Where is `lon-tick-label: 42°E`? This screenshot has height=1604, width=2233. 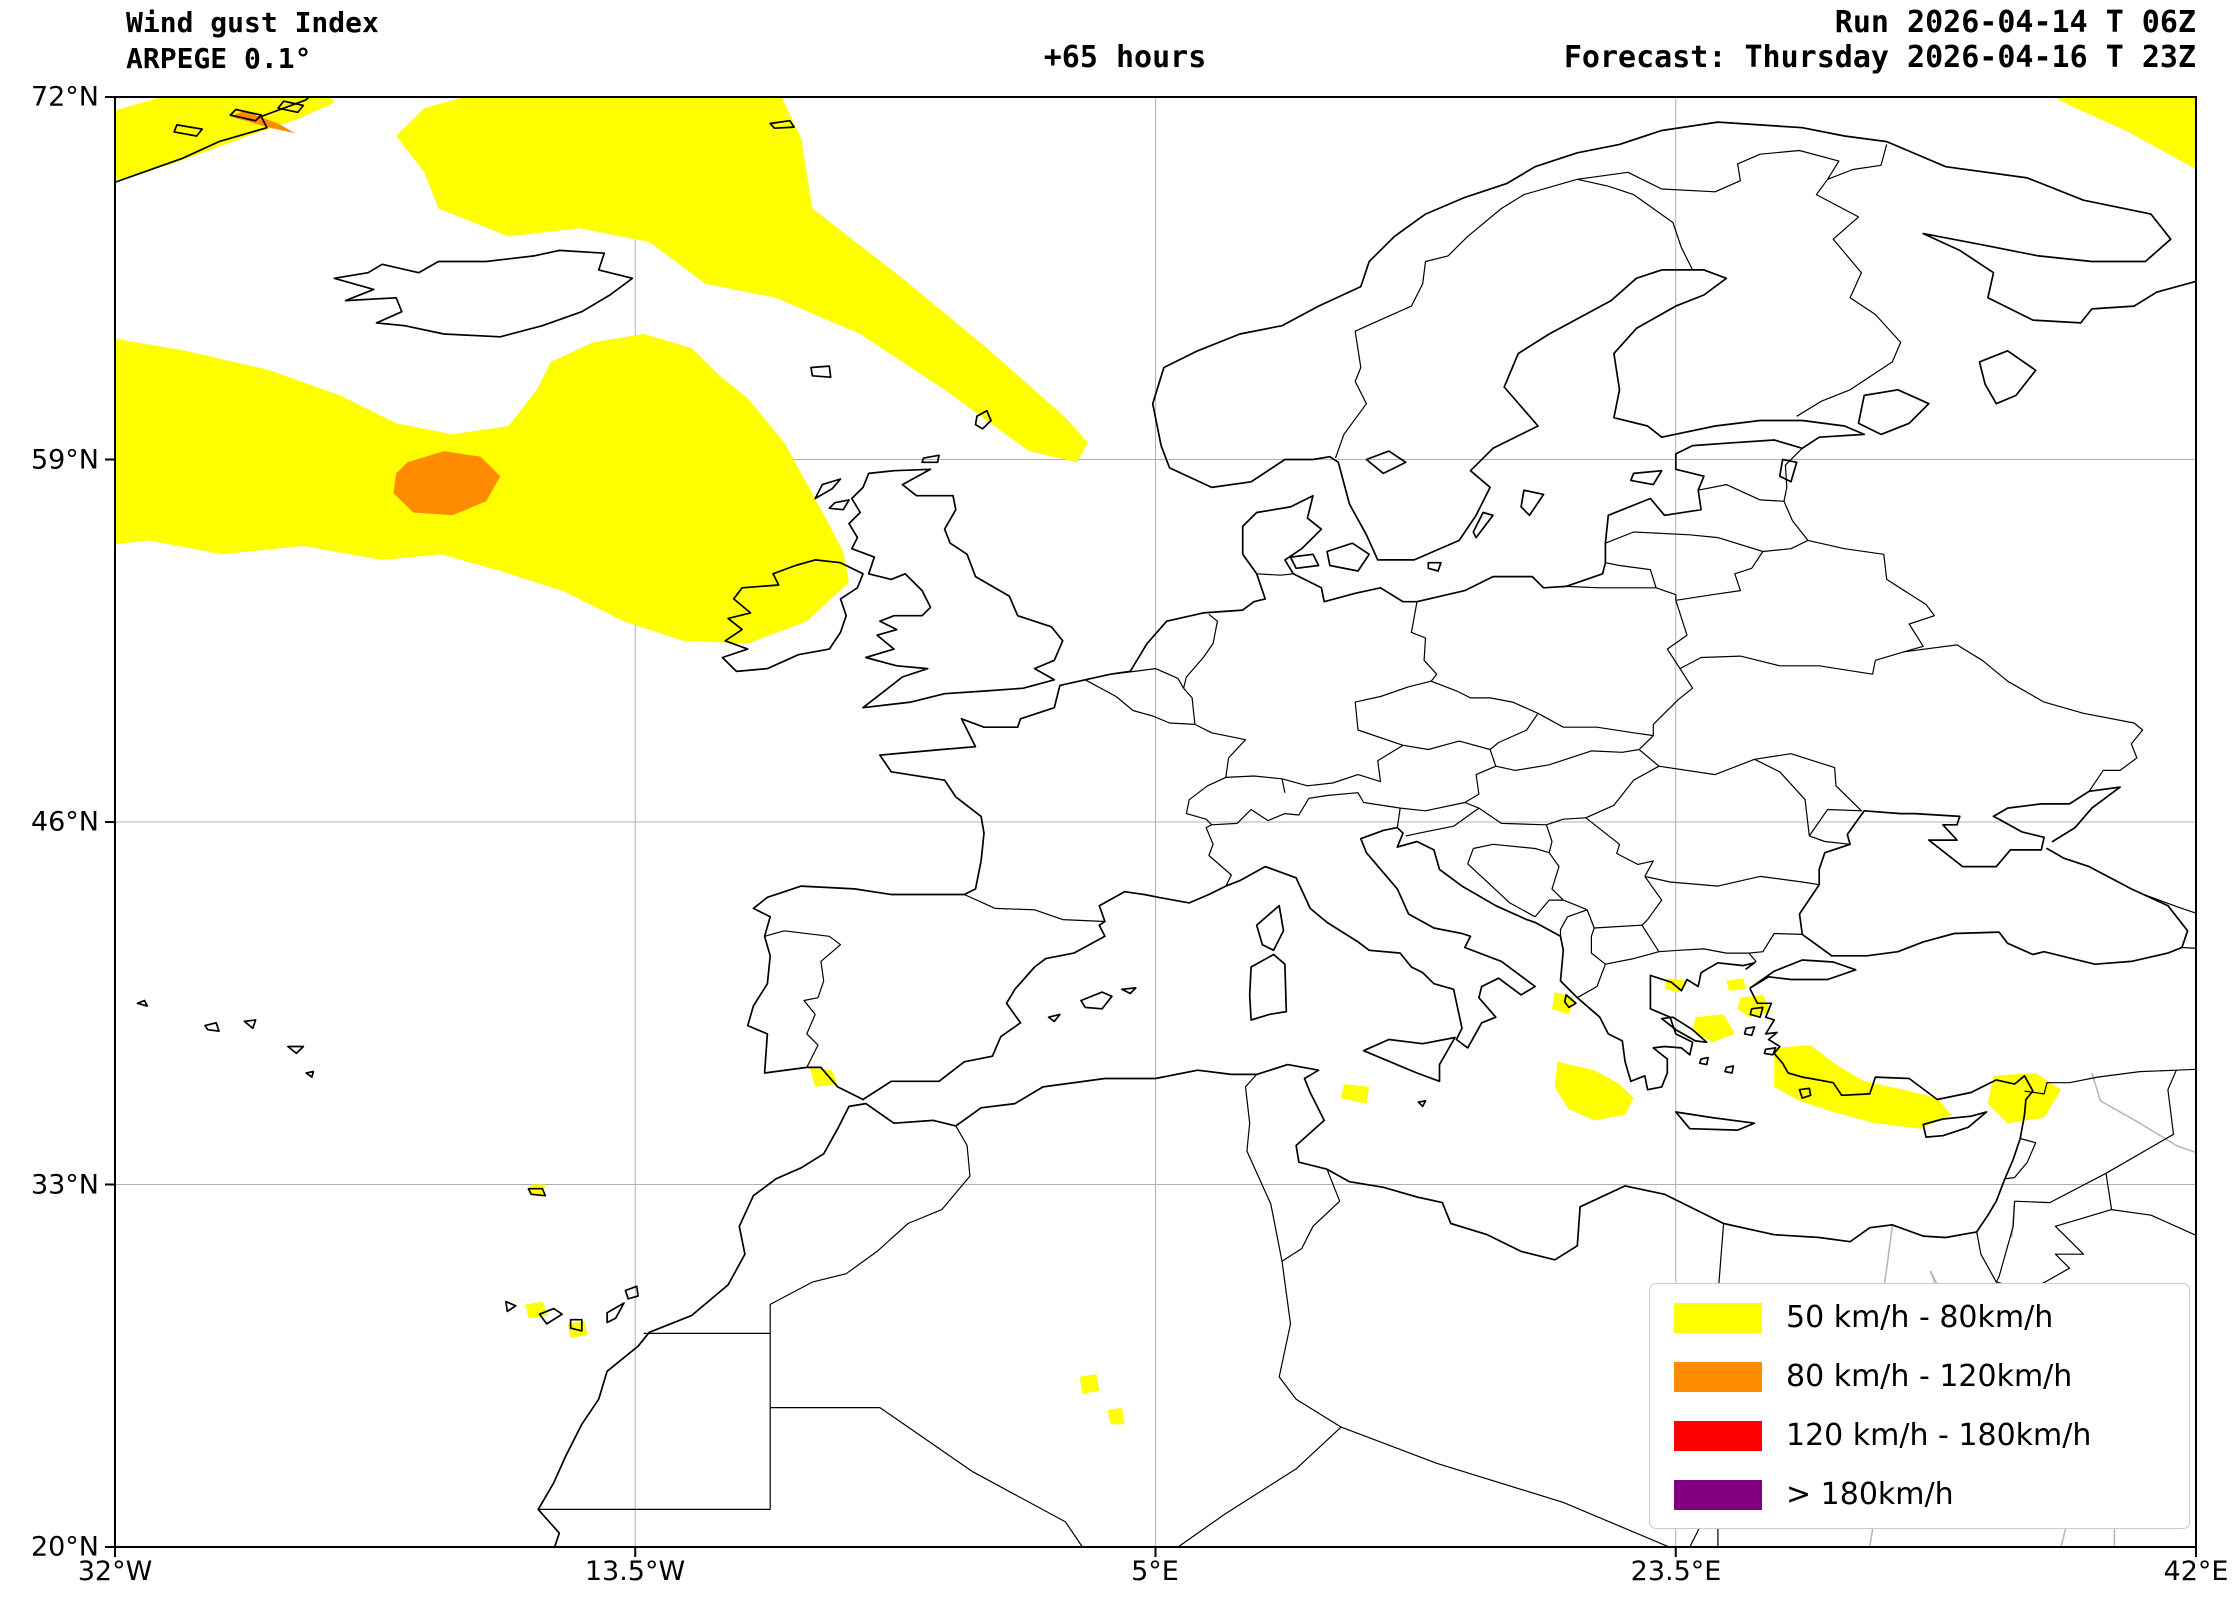
lon-tick-label: 42°E is located at coordinates (2196, 1571).